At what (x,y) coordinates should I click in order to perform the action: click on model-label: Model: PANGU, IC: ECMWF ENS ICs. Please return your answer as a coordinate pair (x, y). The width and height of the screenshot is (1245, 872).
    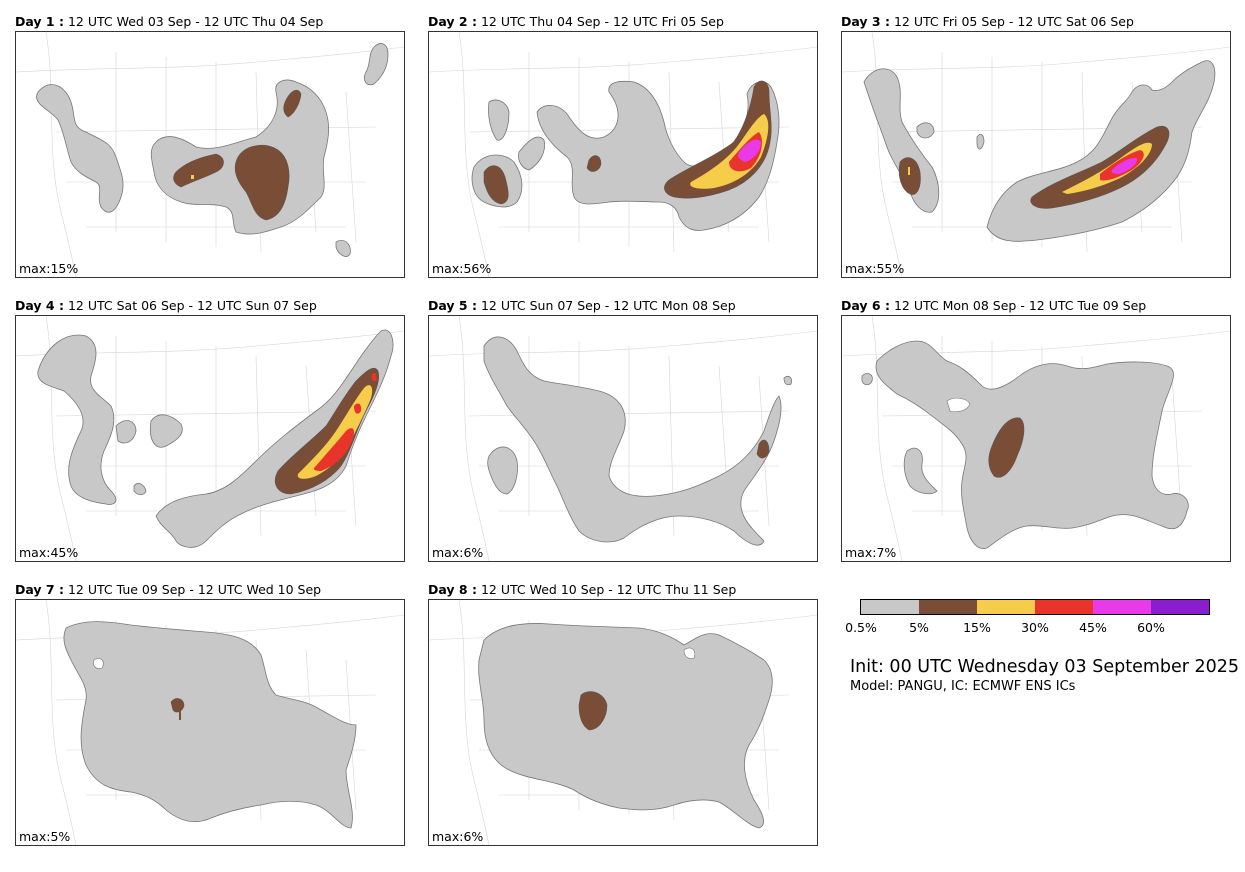
    Looking at the image, I should click on (963, 686).